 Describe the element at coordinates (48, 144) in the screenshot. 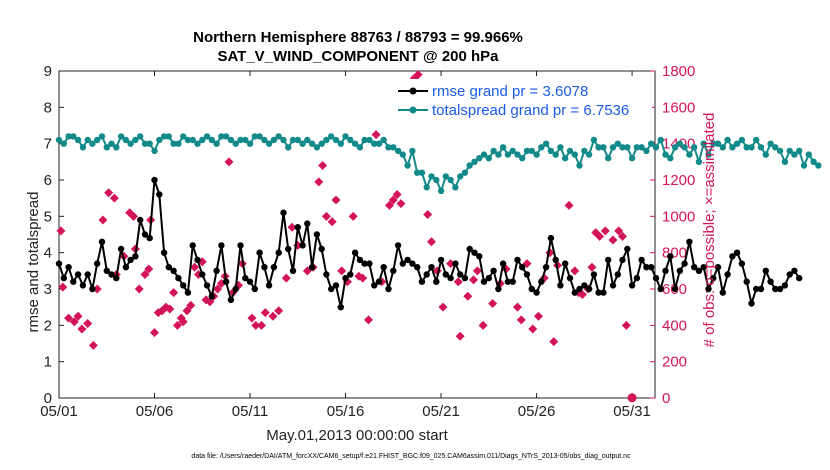

I see `y-tick-label: 7` at that location.